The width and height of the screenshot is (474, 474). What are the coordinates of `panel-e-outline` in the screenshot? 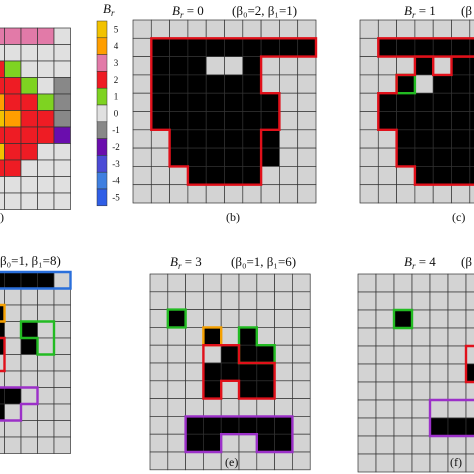 It's located at (239, 372).